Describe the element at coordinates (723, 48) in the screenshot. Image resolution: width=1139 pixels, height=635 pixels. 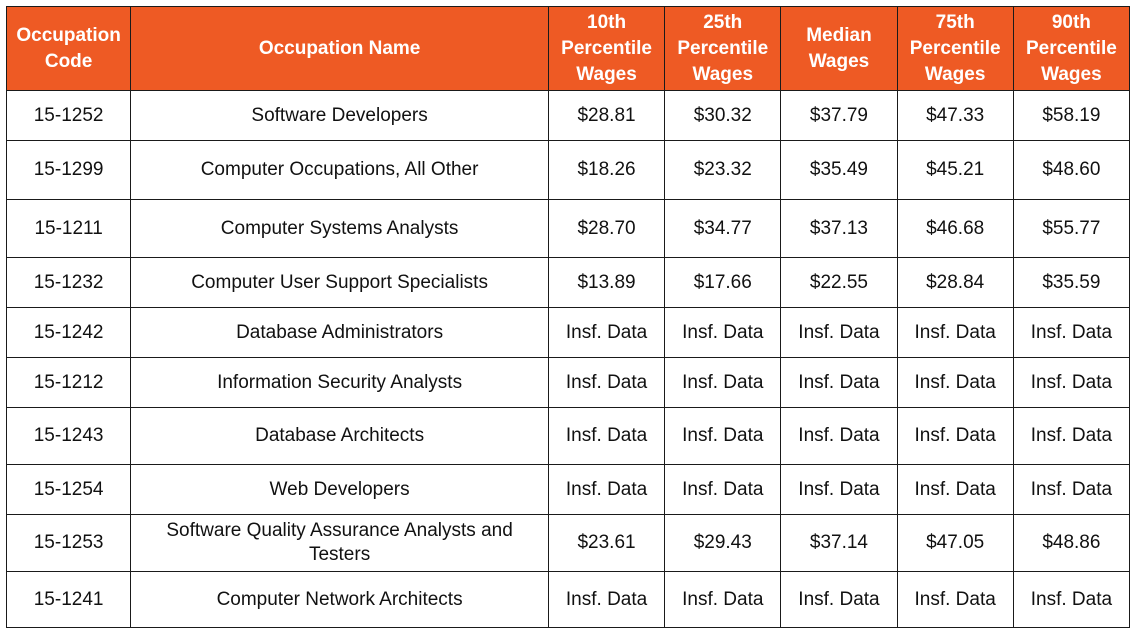
I see `column-header-p25: 25th Percentile Wages` at that location.